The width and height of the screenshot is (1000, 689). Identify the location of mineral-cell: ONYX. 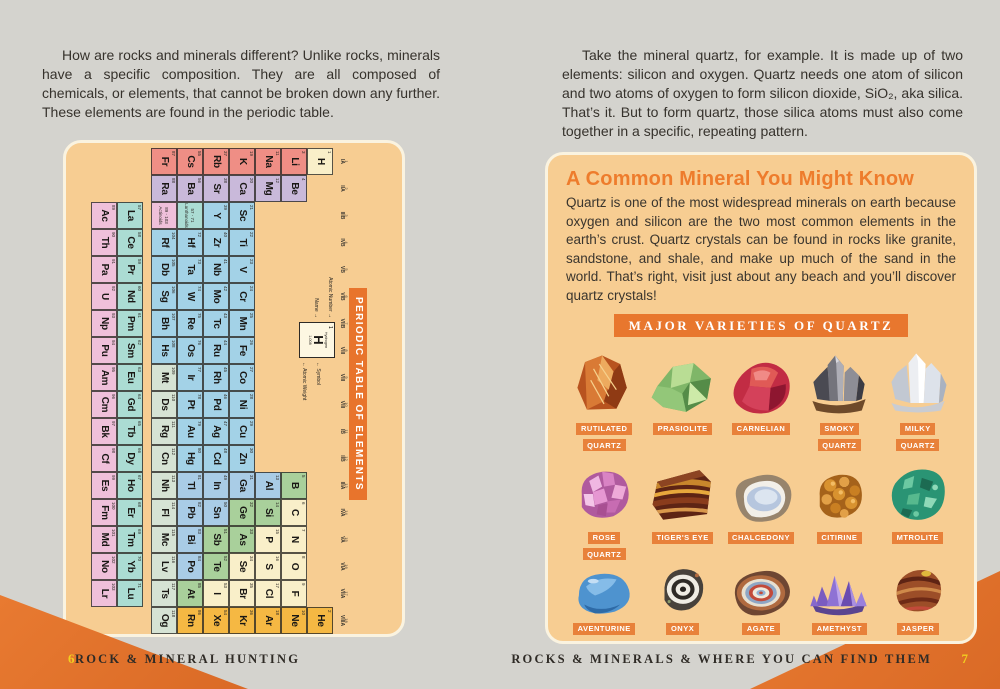
(682, 598).